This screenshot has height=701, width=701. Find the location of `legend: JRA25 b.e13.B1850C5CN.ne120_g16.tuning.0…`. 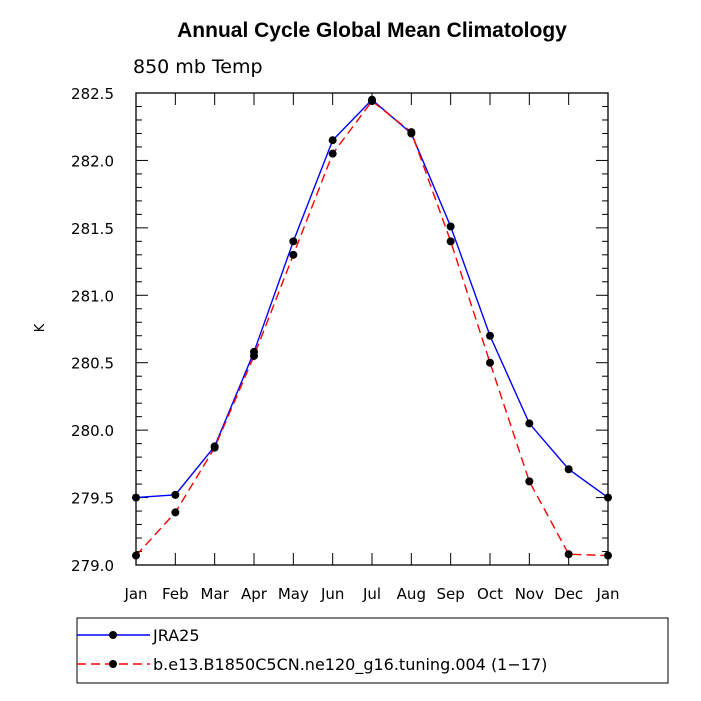

legend: JRA25 b.e13.B1850C5CN.ne120_g16.tuning.0… is located at coordinates (372, 650).